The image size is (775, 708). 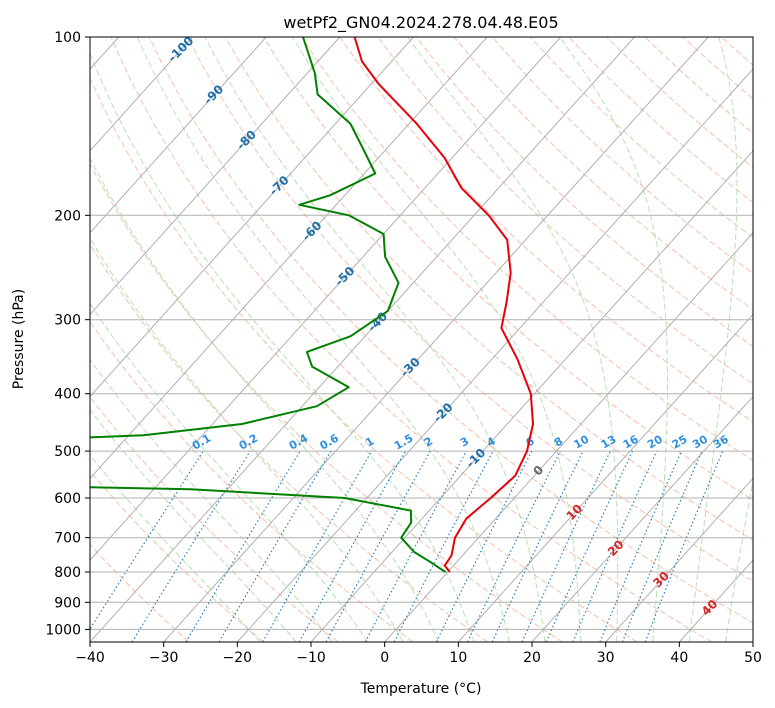 I want to click on x-axis-label: Temperature (°C), so click(x=421, y=689).